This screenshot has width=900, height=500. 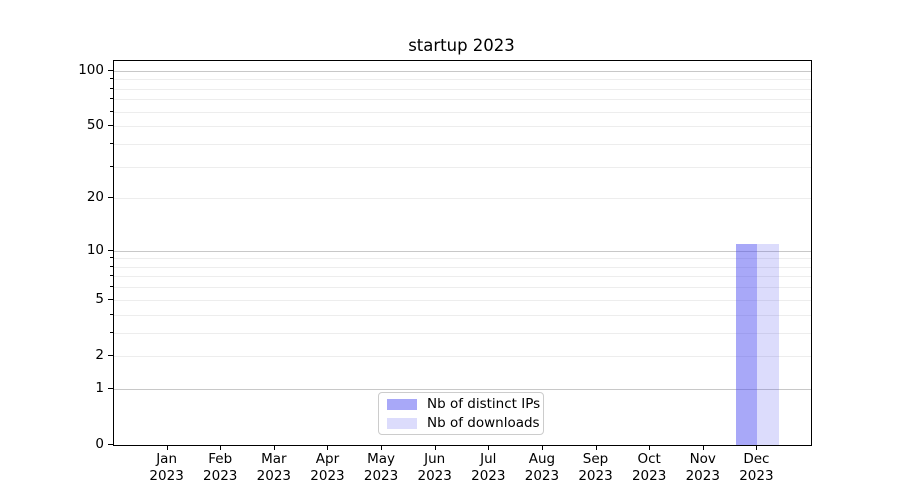 What do you see at coordinates (99, 298) in the screenshot?
I see `y-tick-label: 5` at bounding box center [99, 298].